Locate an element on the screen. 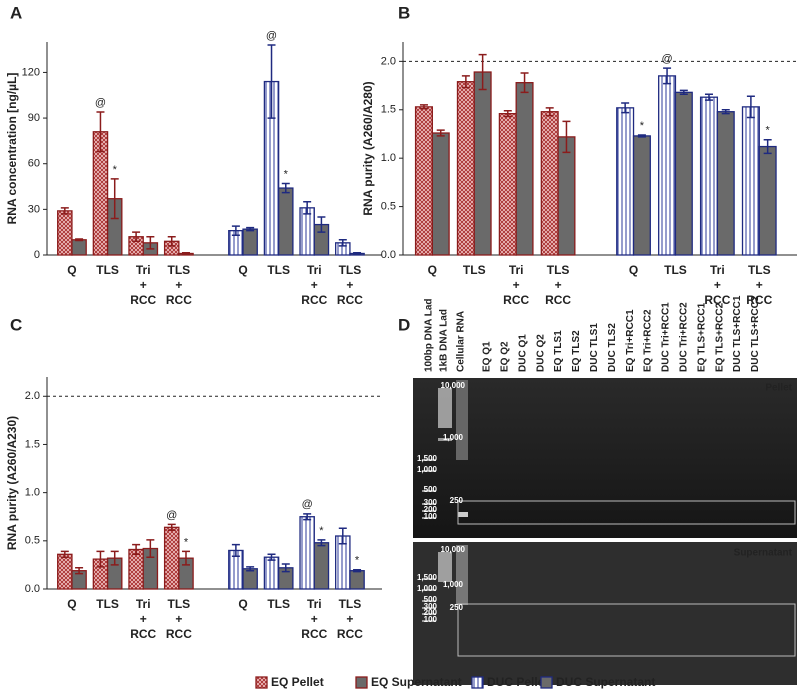  annotation: @ is located at coordinates (666, 59).